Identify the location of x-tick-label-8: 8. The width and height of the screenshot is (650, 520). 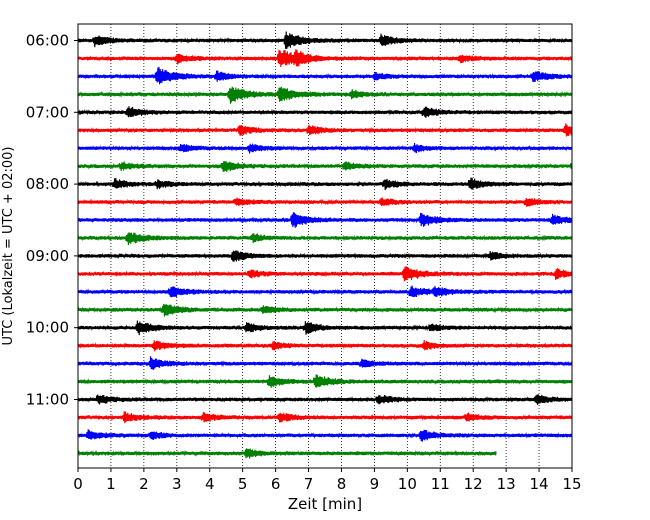
(342, 484).